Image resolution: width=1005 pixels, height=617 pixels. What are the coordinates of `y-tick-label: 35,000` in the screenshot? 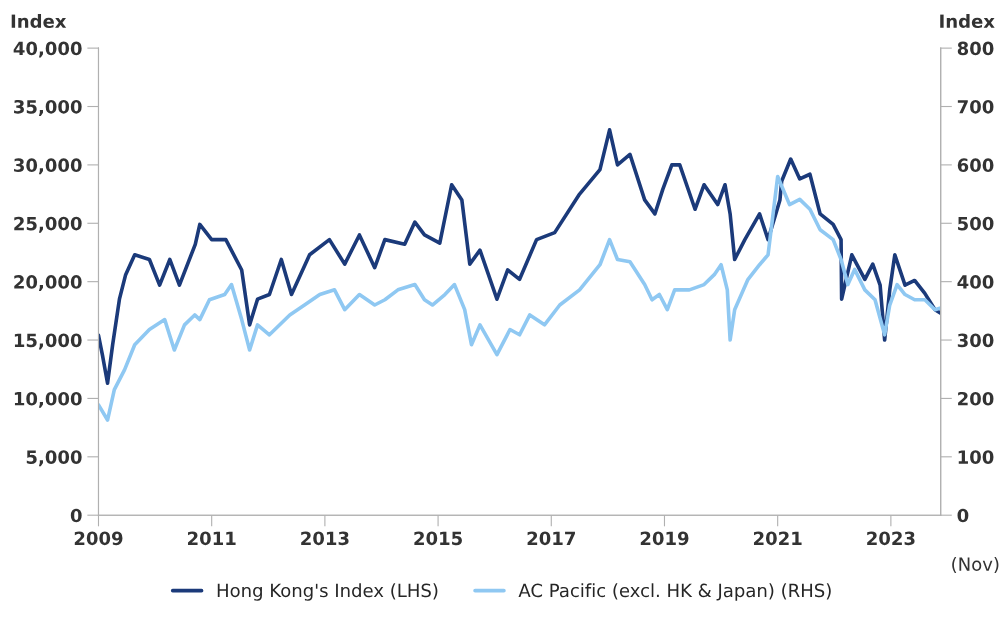 It's located at (48, 107).